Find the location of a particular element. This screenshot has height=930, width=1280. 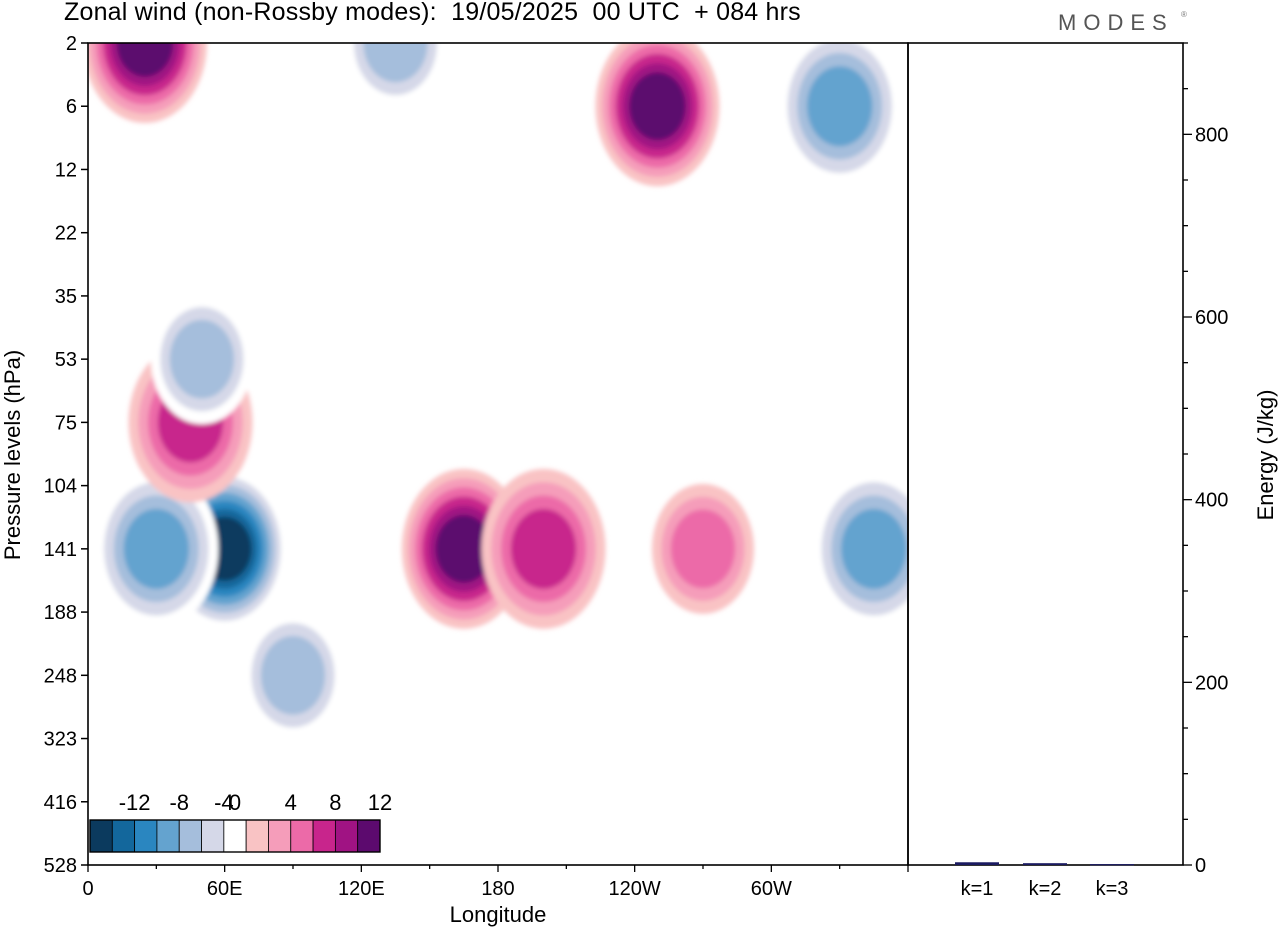

pressure-tick-label: 104 is located at coordinates (60, 487).